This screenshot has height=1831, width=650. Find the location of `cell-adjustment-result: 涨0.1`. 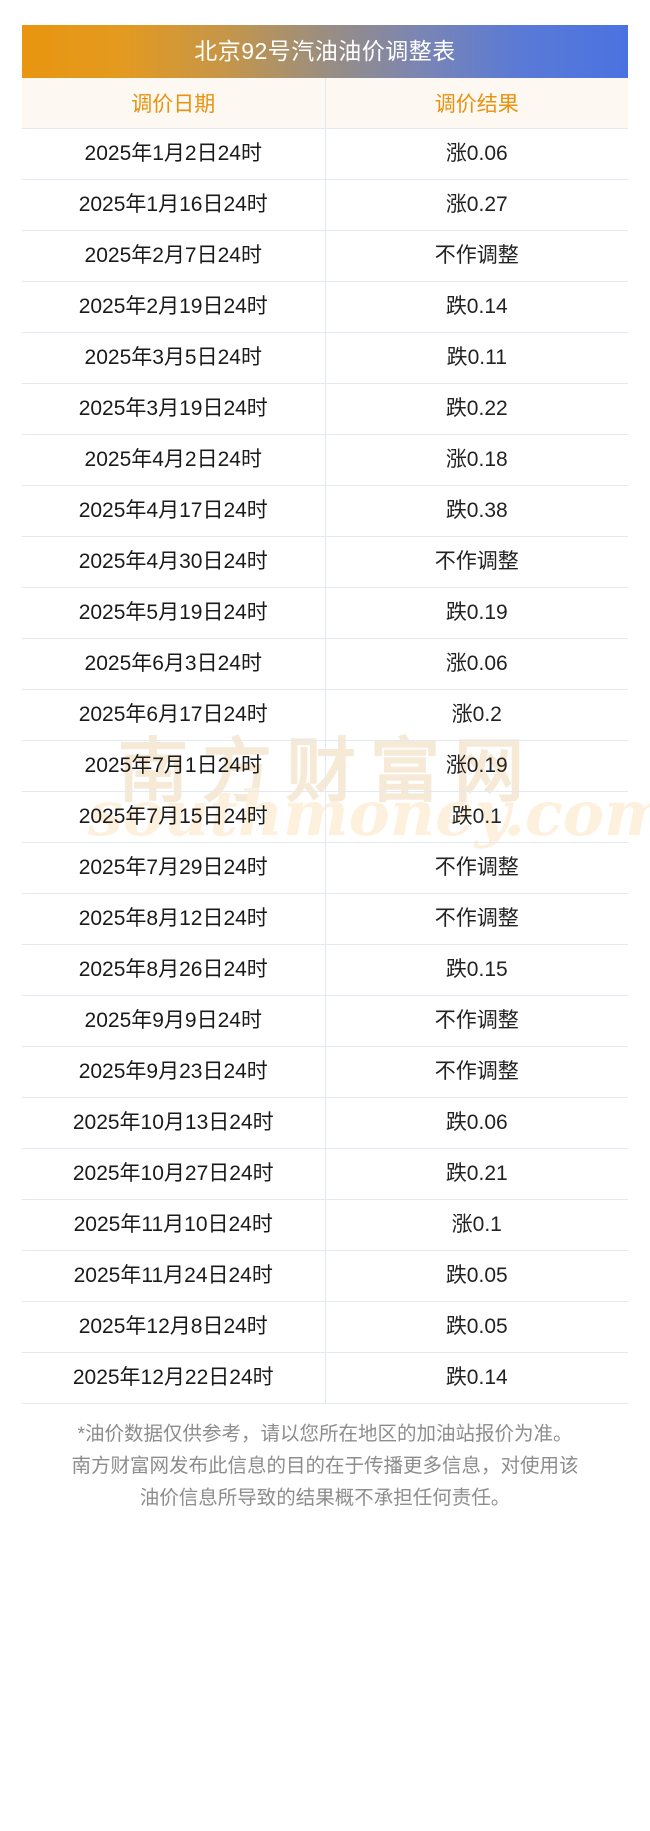

cell-adjustment-result: 涨0.1 is located at coordinates (476, 1225).